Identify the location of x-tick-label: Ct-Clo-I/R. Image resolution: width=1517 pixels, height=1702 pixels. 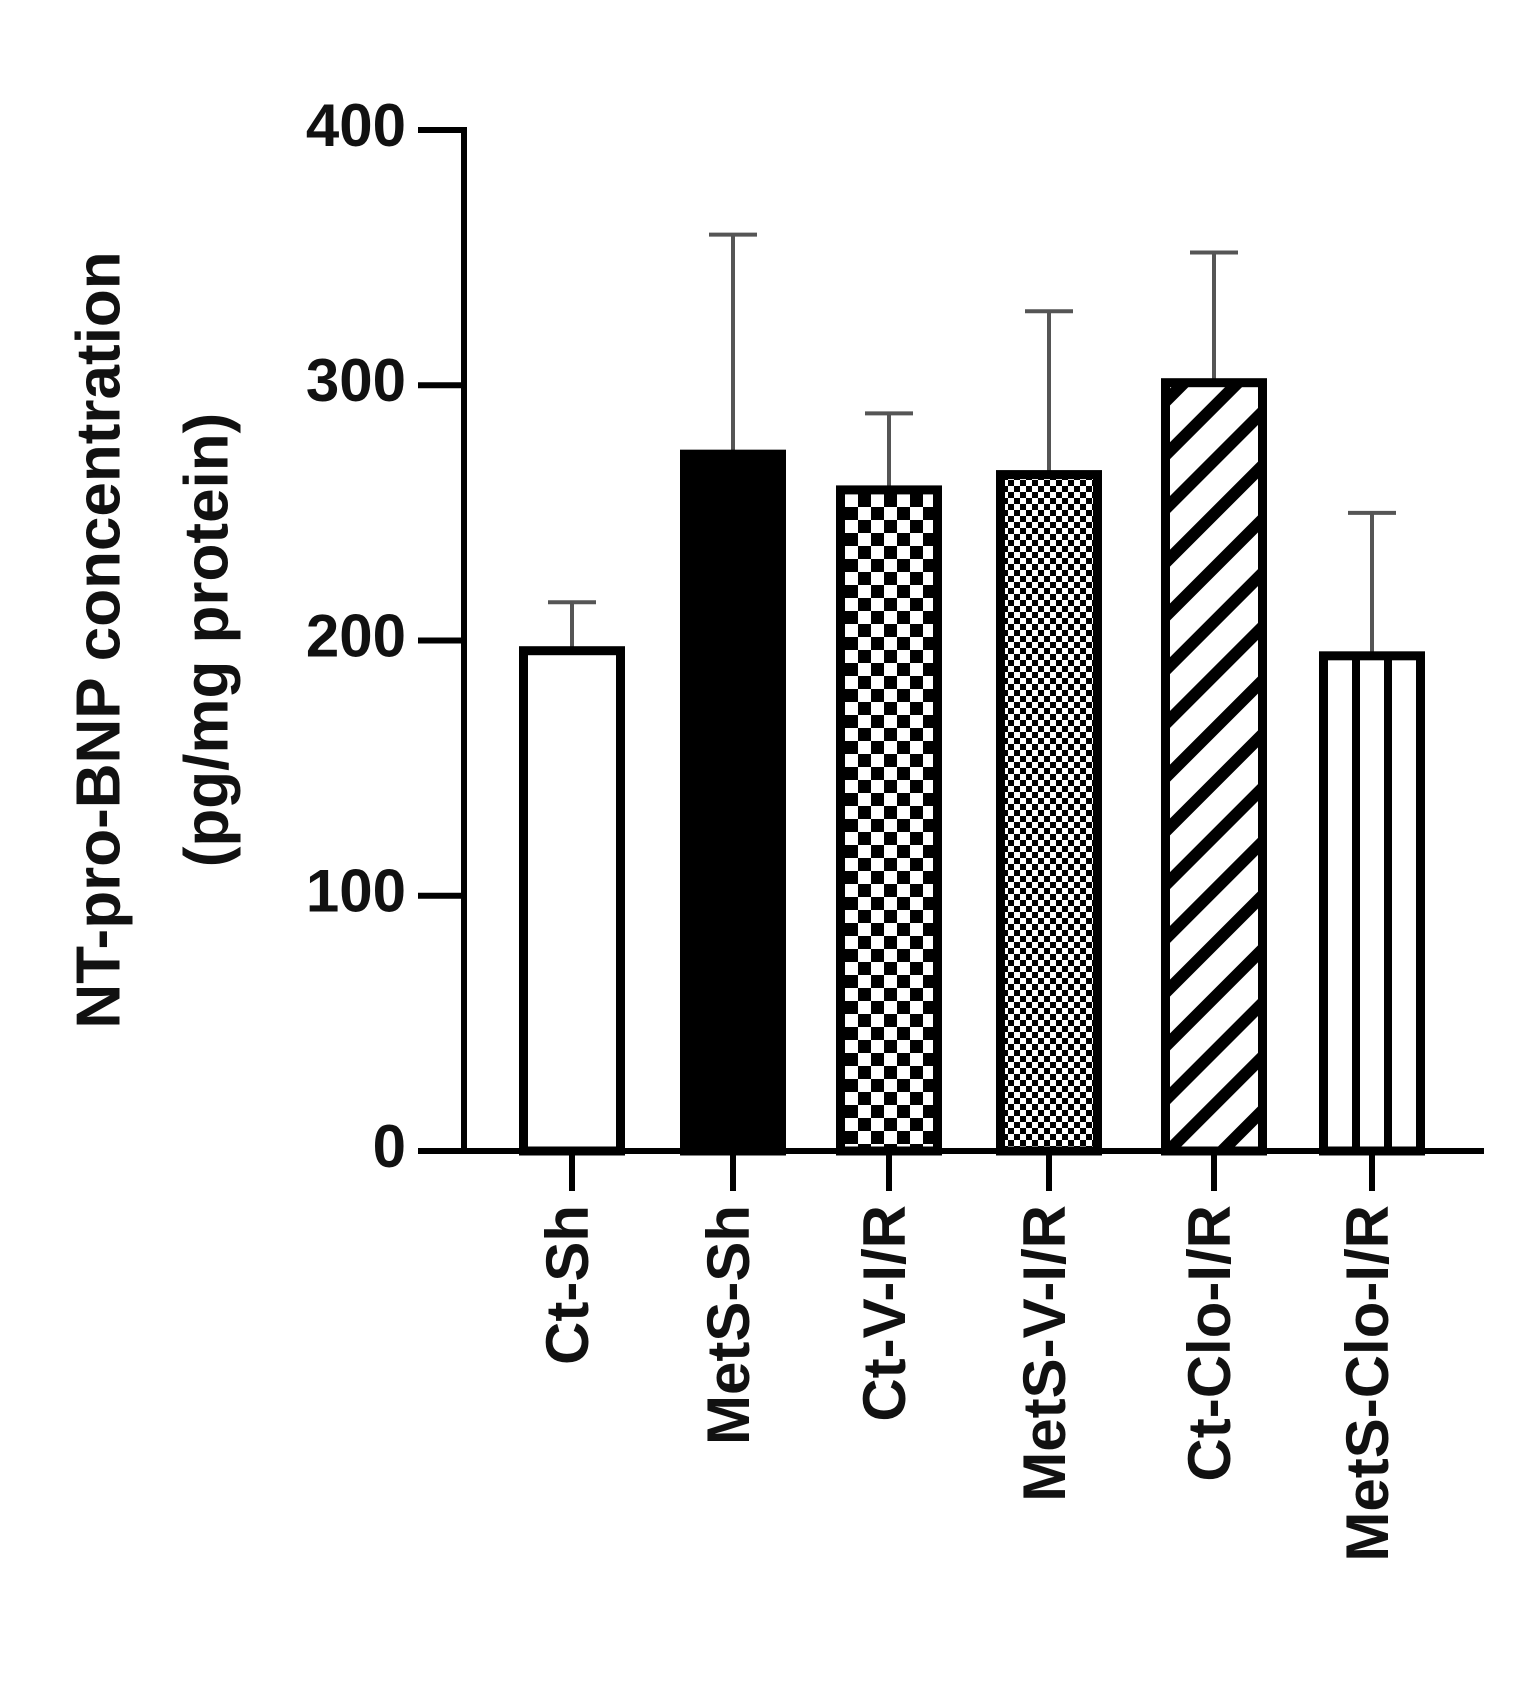
(1209, 1343).